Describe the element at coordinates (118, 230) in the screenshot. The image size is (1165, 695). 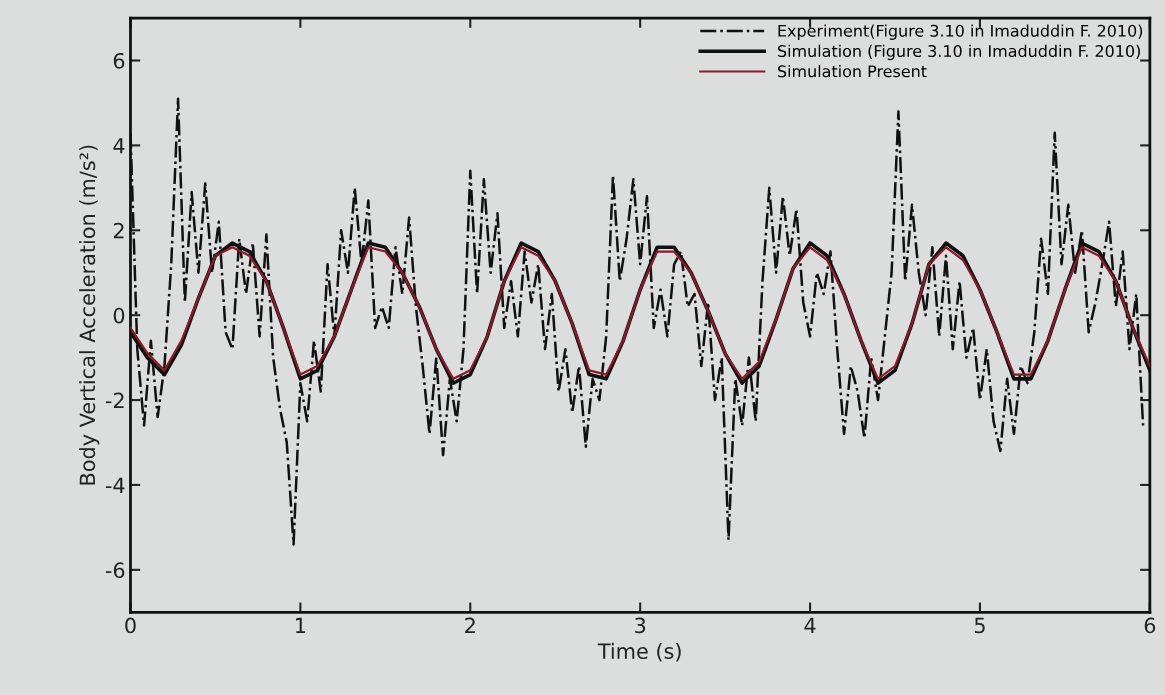
I see `y-tick-label: 2` at that location.